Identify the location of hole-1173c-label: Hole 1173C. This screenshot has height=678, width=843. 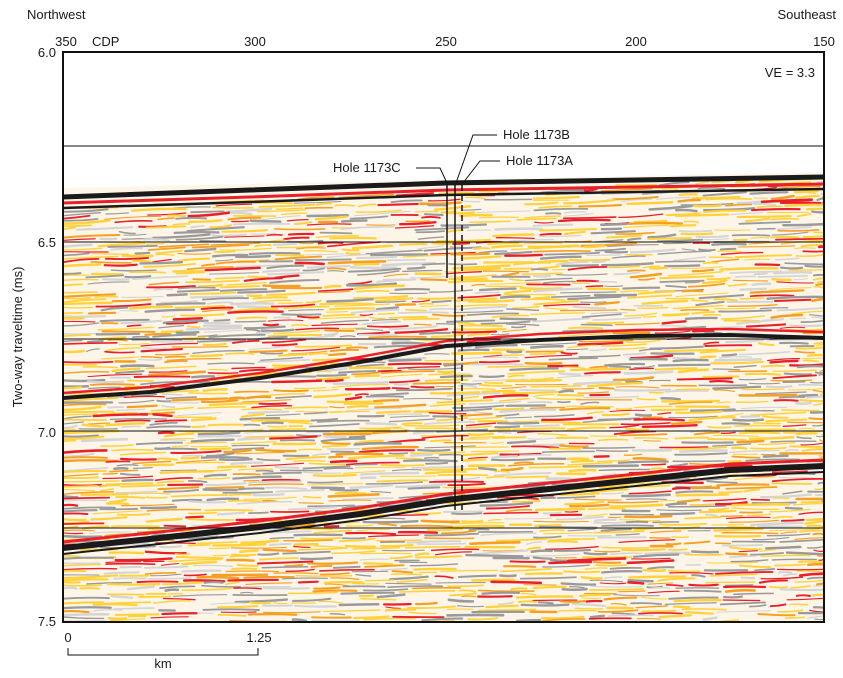
(367, 167).